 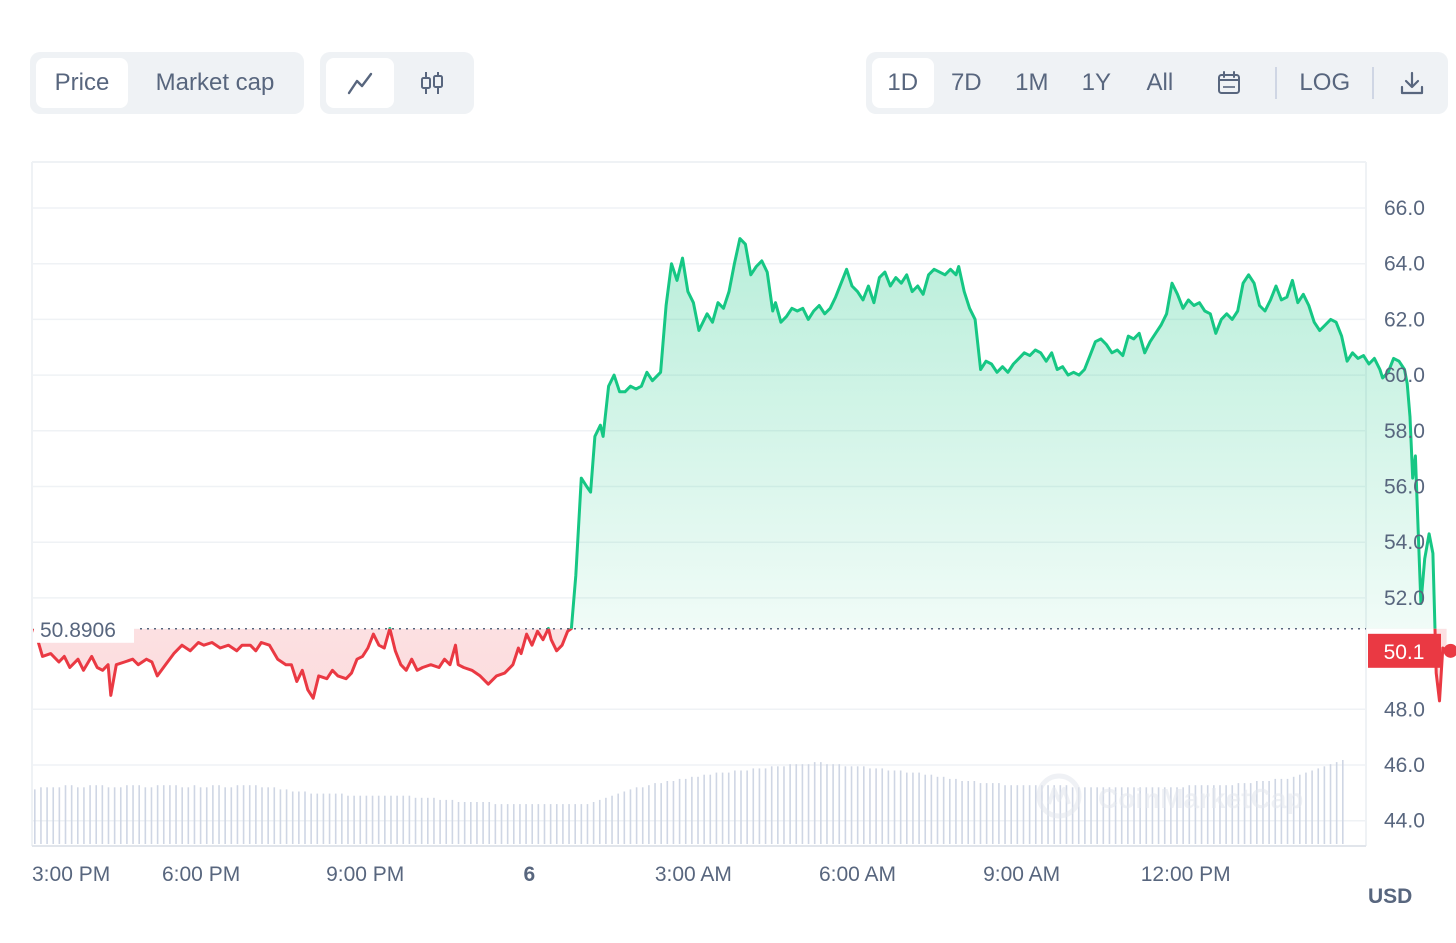 I want to click on y-tick-label: 62.0, so click(x=1404, y=319).